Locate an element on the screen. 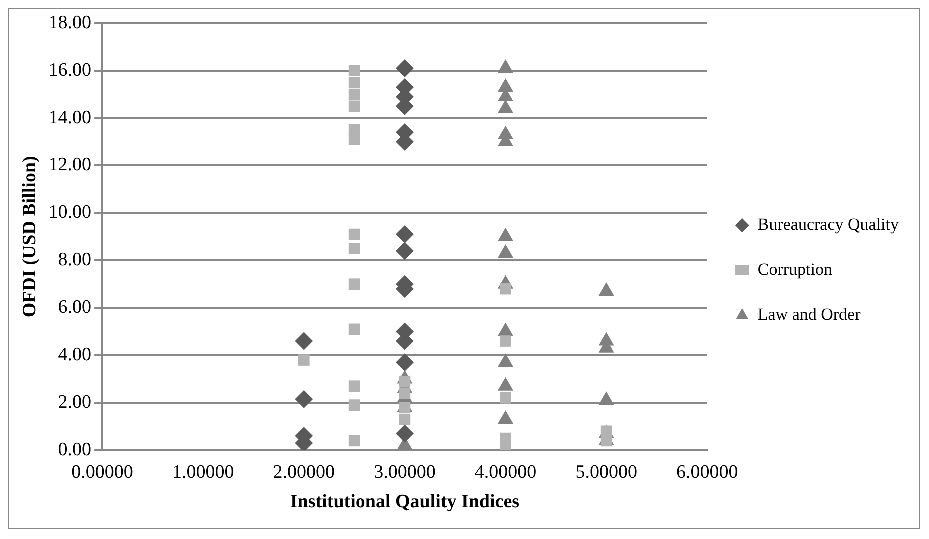 This screenshot has height=539, width=929. x-tick-label: 6.00000 is located at coordinates (707, 472).